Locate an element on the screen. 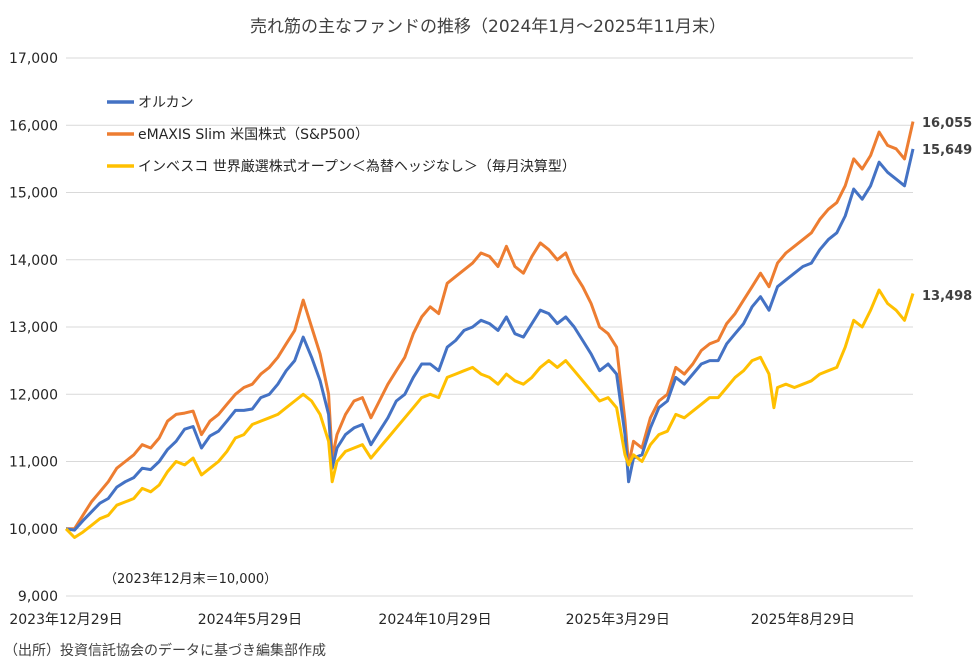  y-tick-label: 12,000 is located at coordinates (33, 395).